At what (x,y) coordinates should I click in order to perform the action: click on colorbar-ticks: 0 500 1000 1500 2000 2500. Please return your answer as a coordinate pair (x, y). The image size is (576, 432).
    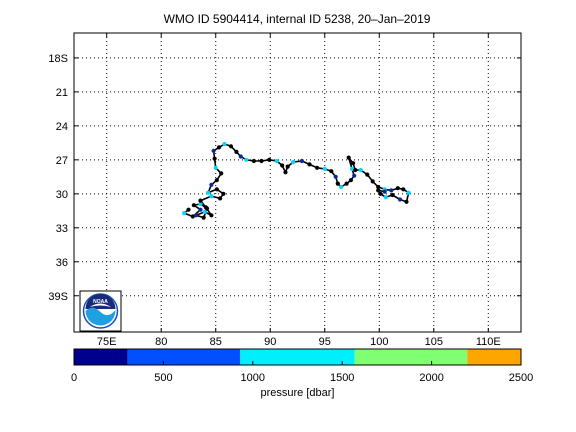
    Looking at the image, I should click on (302, 372).